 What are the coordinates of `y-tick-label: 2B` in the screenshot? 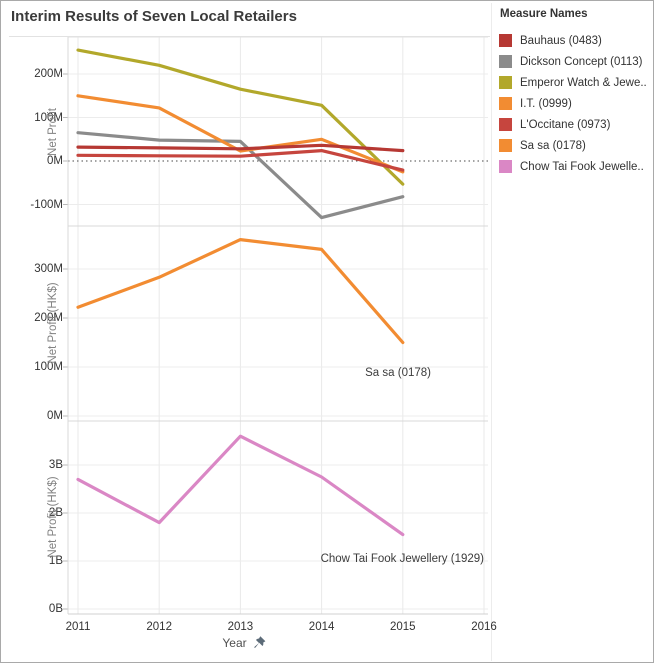 It's located at (55, 513).